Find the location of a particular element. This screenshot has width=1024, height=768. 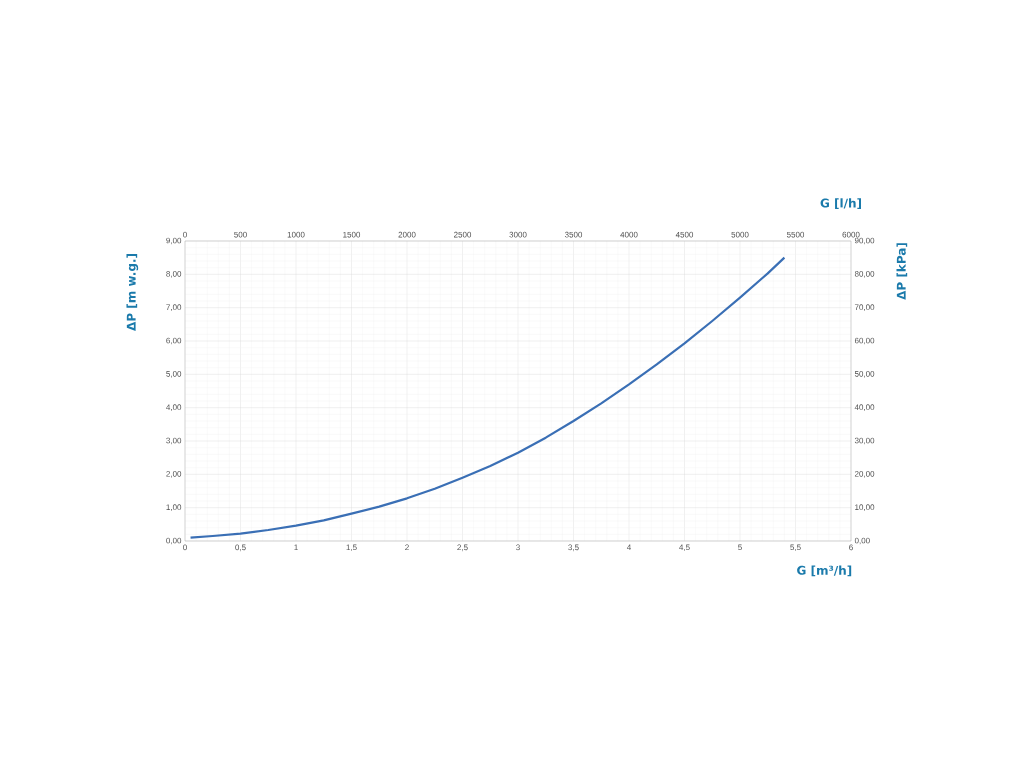

x-tick-label: 0,5 is located at coordinates (240, 548).